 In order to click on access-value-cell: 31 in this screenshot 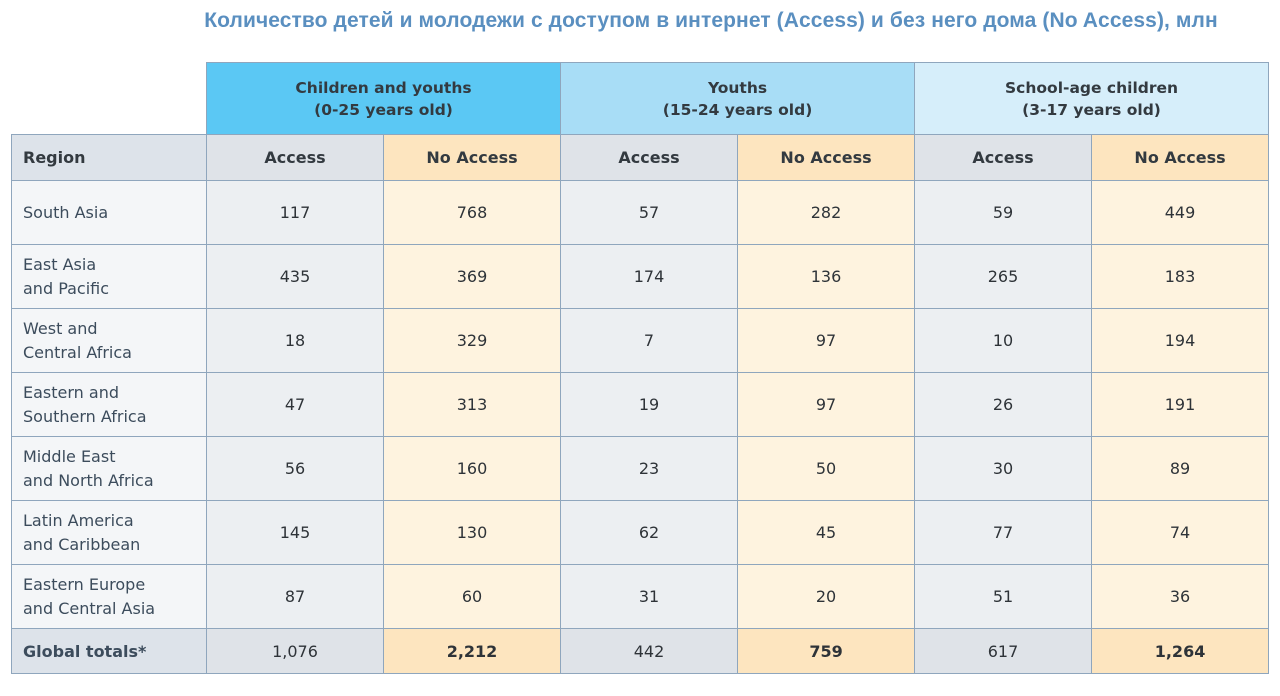, I will do `click(649, 596)`.